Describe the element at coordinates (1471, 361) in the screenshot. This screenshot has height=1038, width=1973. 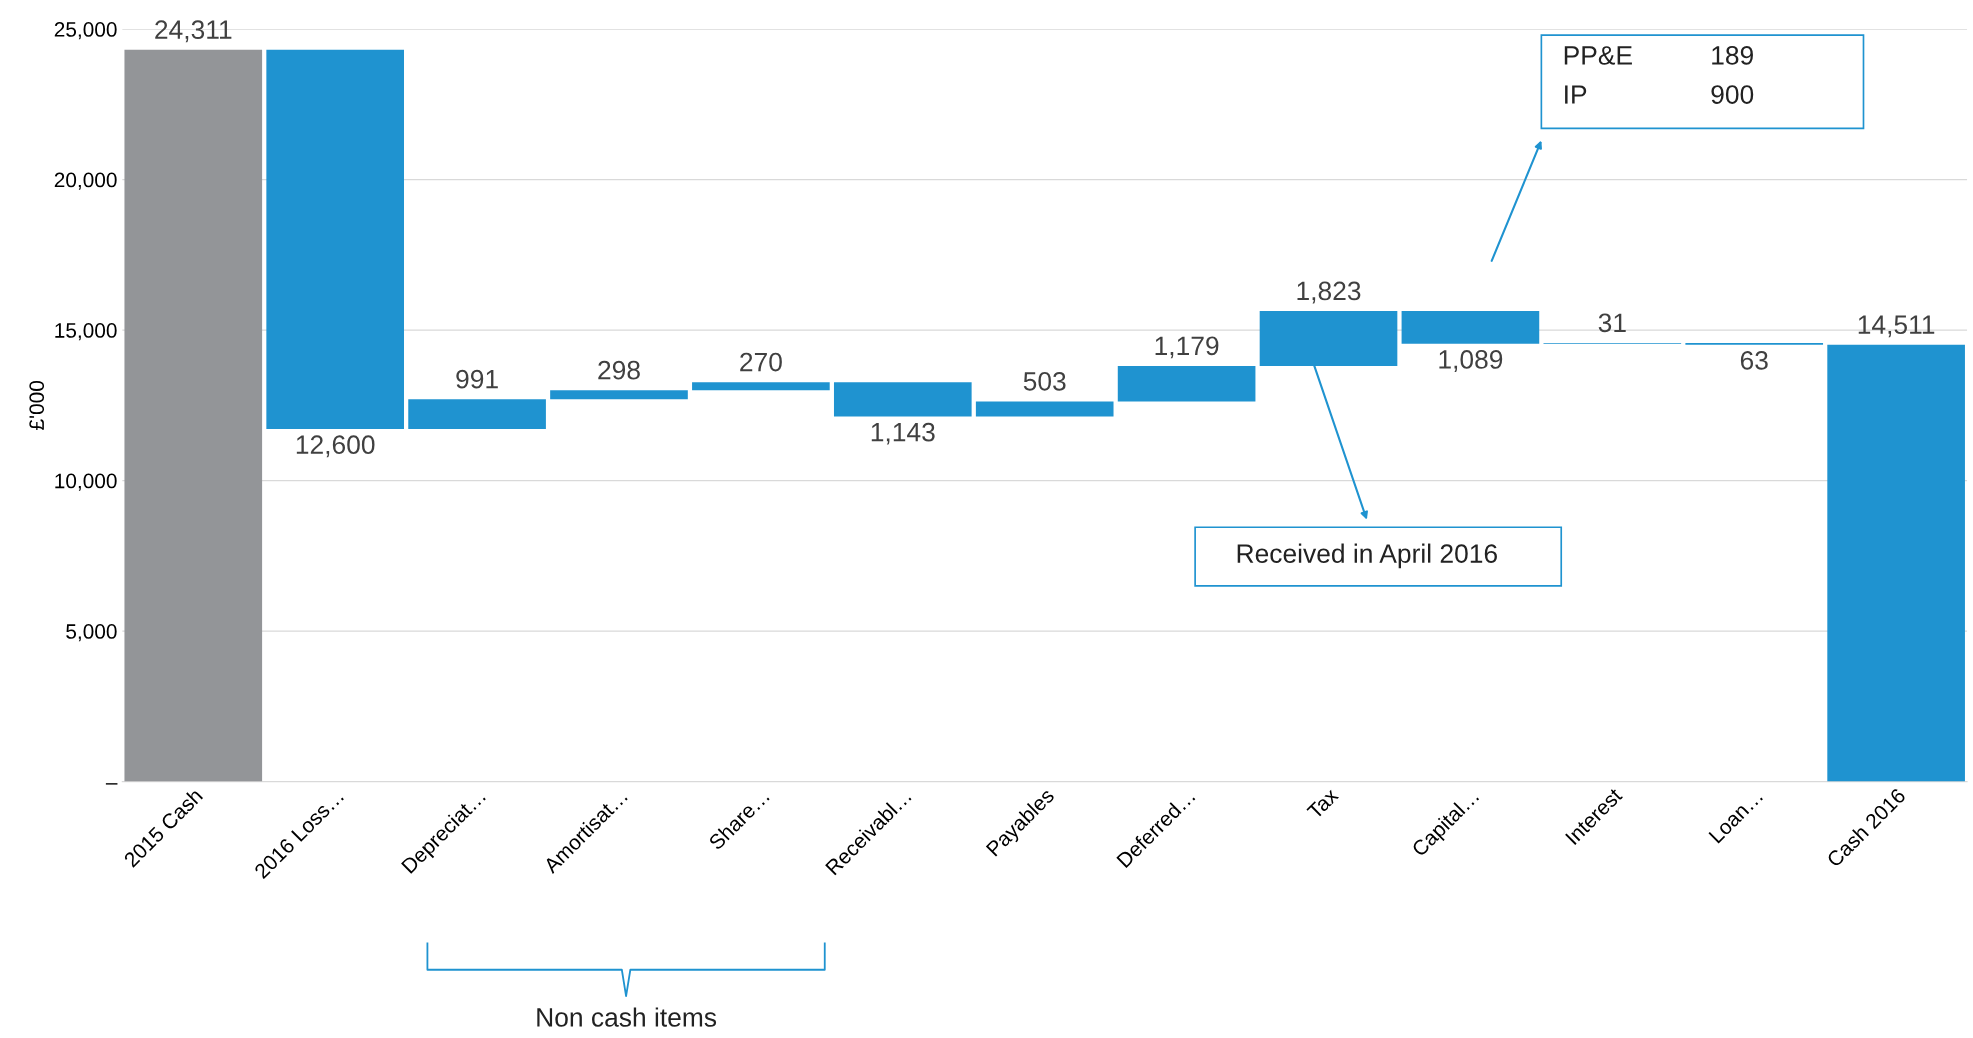
I see `data-label: 1,089` at that location.